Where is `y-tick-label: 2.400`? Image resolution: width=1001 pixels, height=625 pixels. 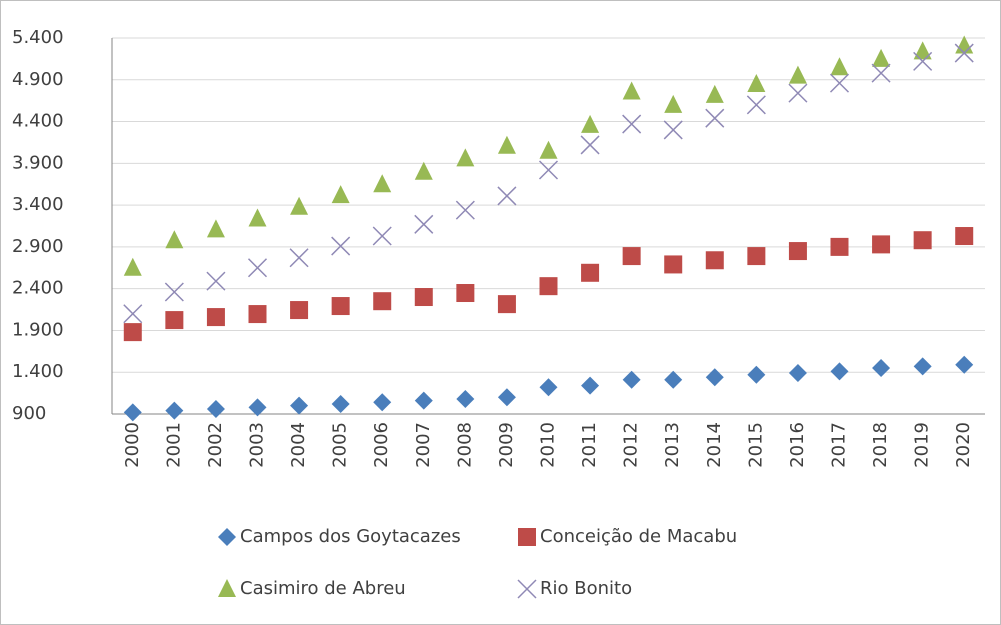 y-tick-label: 2.400 is located at coordinates (38, 288).